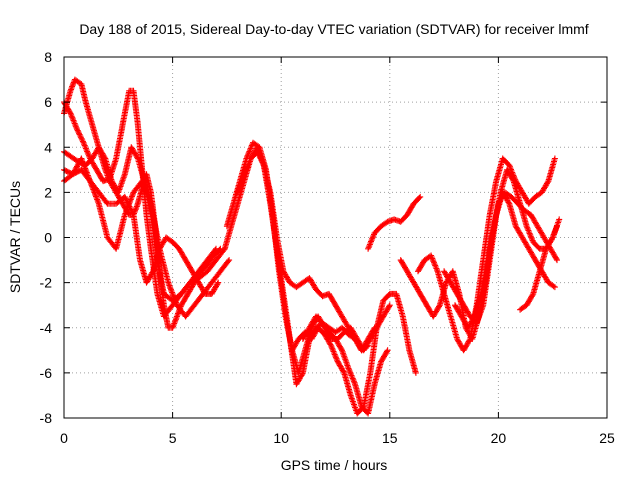  Describe the element at coordinates (46, 373) in the screenshot. I see `y-tick-label: -6` at that location.